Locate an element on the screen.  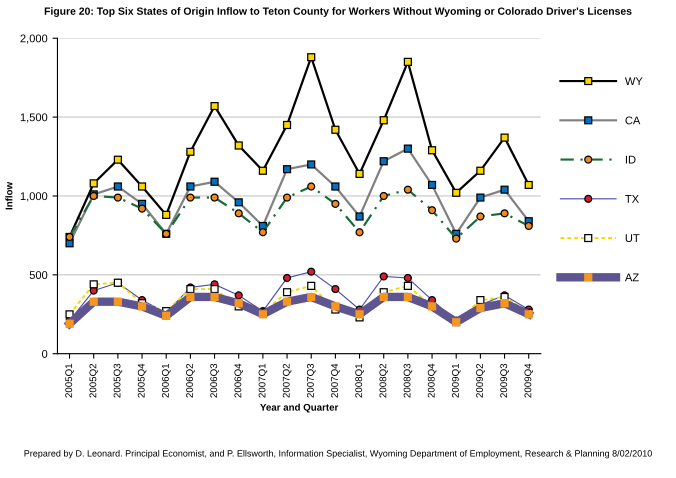
x-tick-label: 2005Q3 is located at coordinates (118, 381).